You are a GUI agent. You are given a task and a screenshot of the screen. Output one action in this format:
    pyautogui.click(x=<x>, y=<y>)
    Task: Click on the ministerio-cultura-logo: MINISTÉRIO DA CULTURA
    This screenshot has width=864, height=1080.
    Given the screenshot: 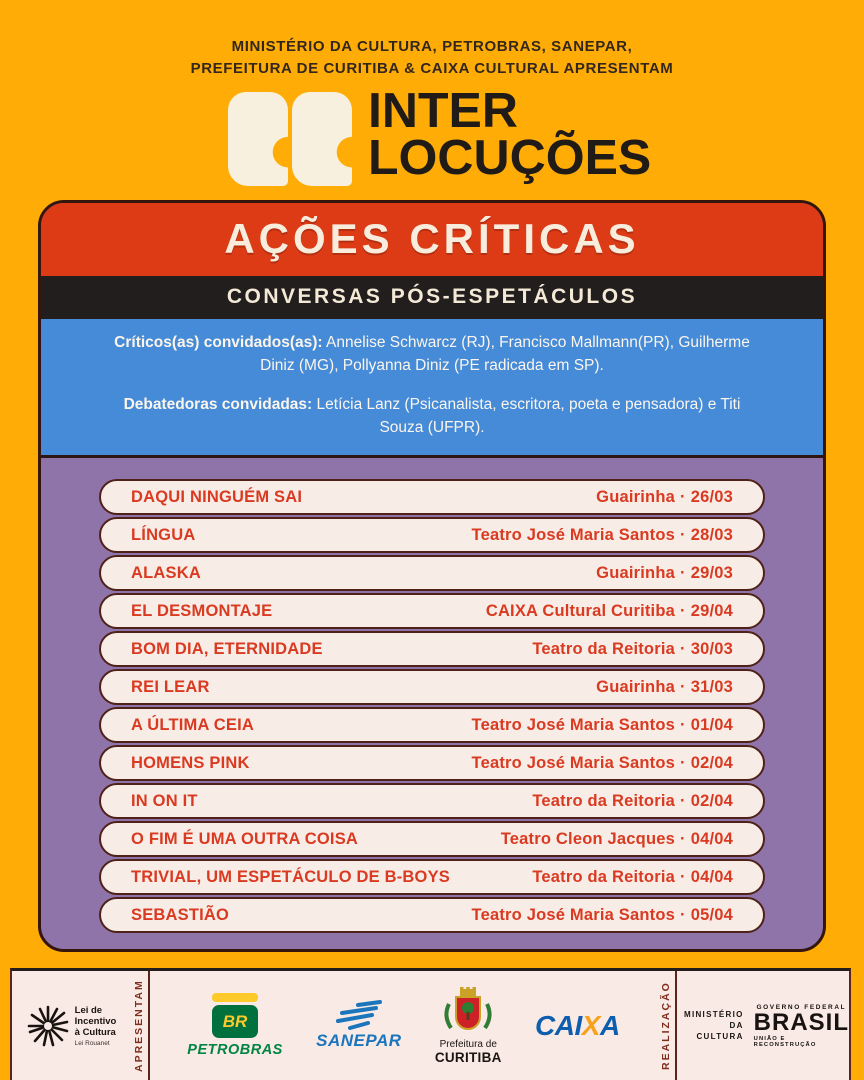 What is the action you would take?
    pyautogui.click(x=710, y=1025)
    